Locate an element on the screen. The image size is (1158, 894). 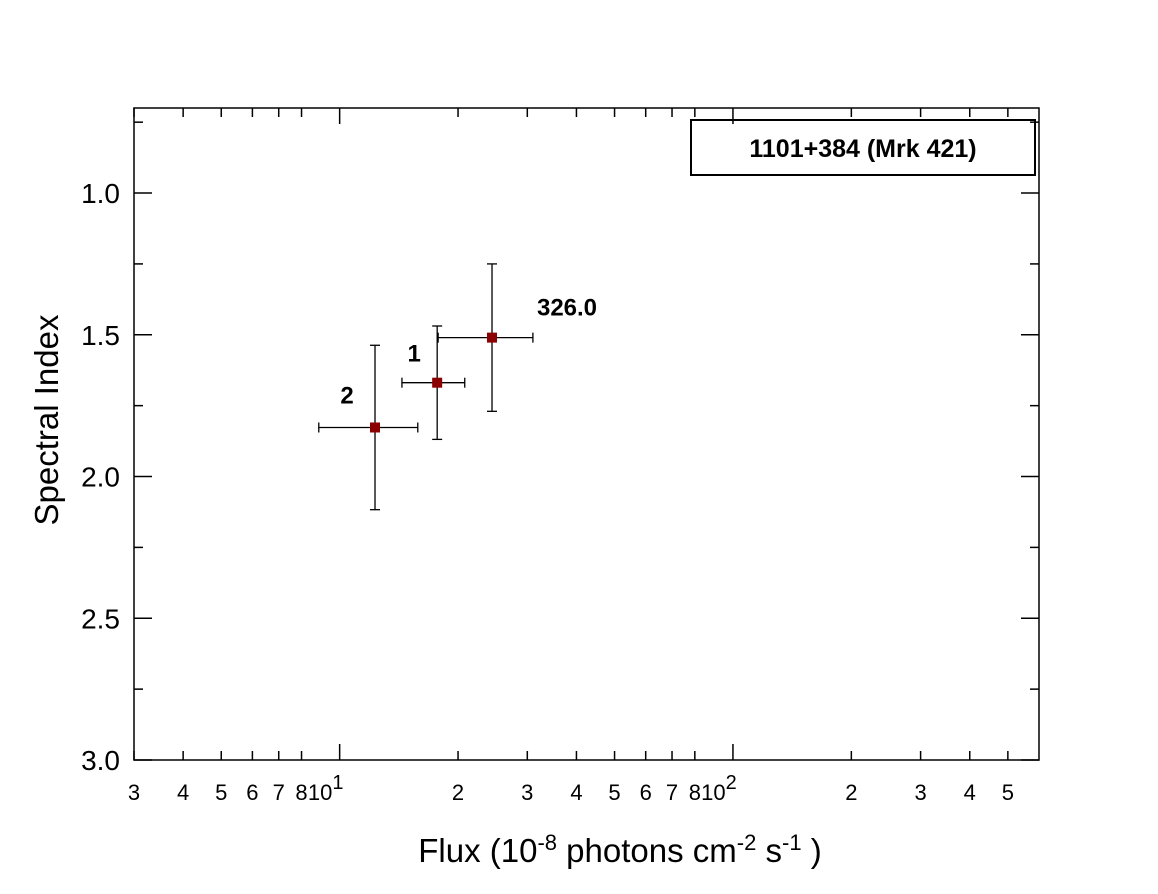
x-tick-label-base: 8 is located at coordinates (695, 792).